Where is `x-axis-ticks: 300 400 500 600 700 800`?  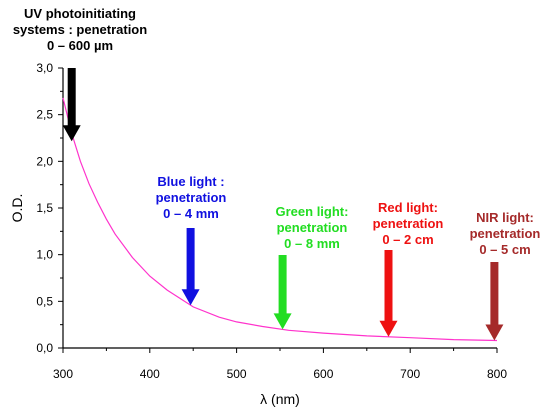 x-axis-ticks: 300 400 500 600 700 800 is located at coordinates (280, 364).